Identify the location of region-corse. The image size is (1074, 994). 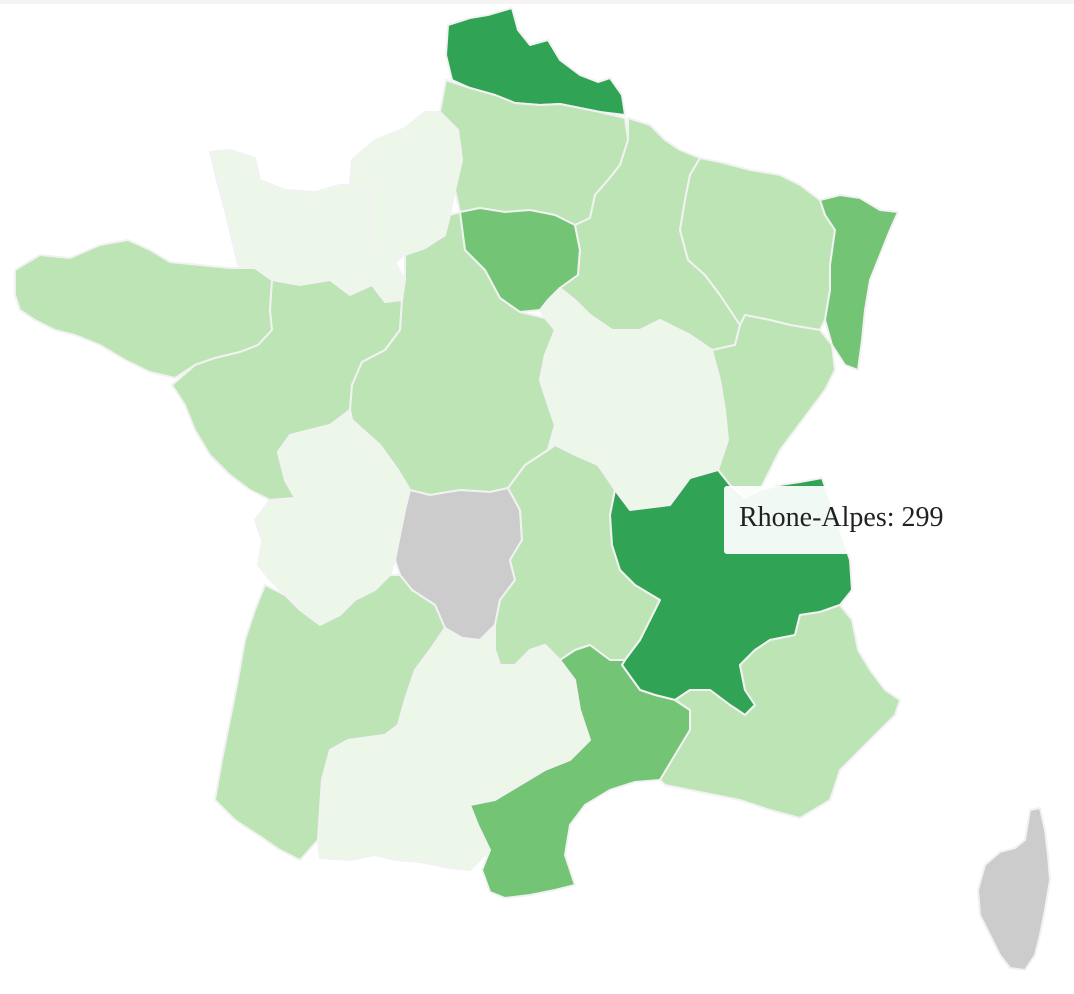
(1014, 889).